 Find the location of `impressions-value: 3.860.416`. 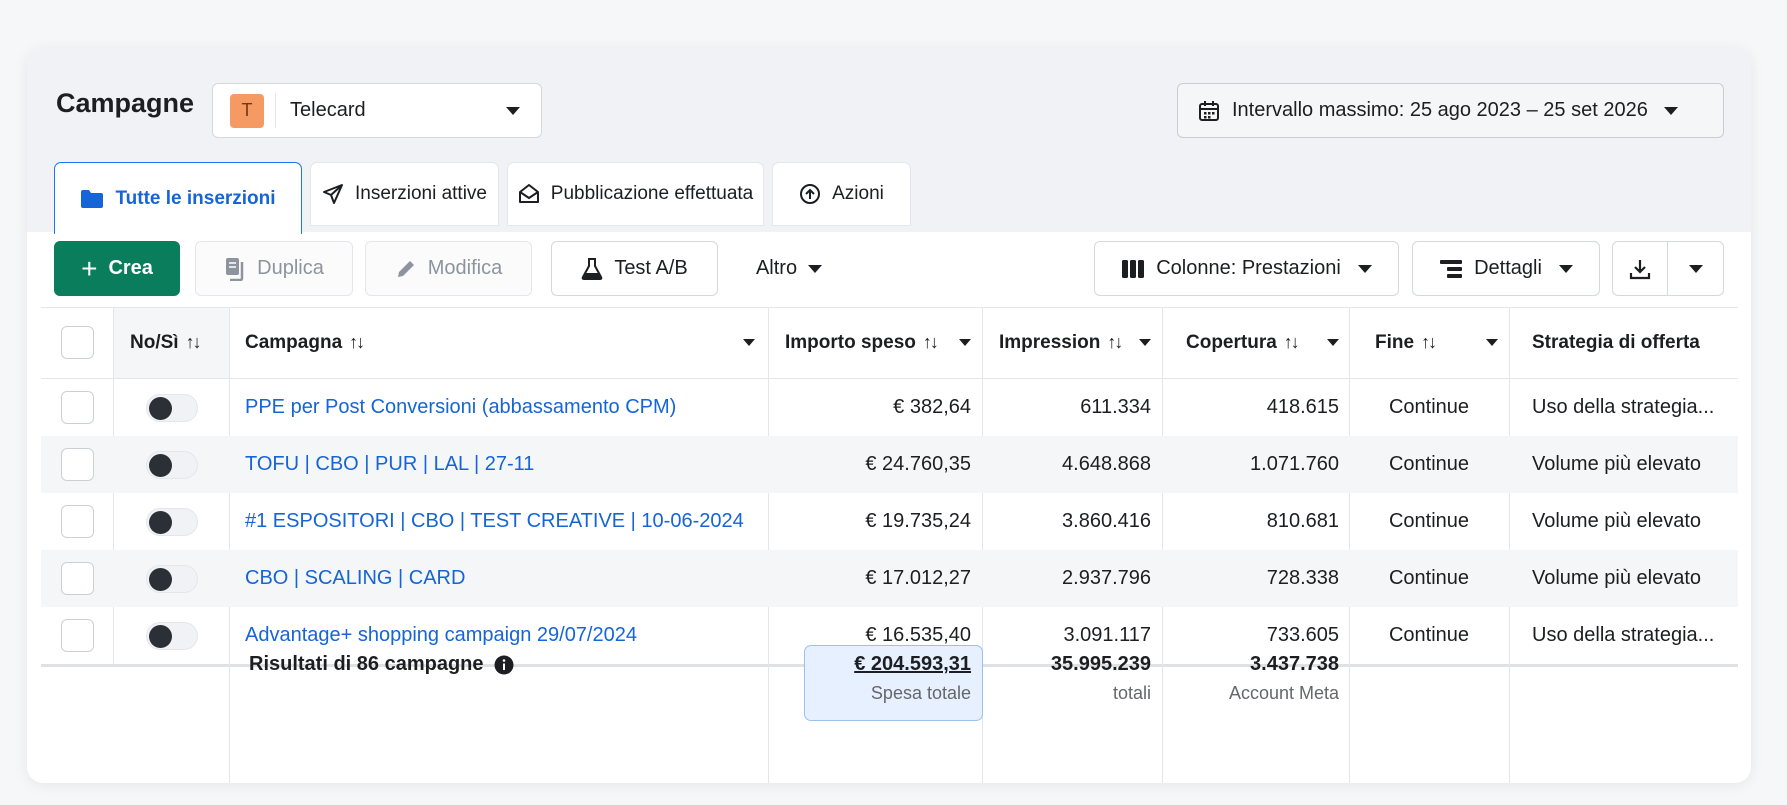

impressions-value: 3.860.416 is located at coordinates (1106, 521).